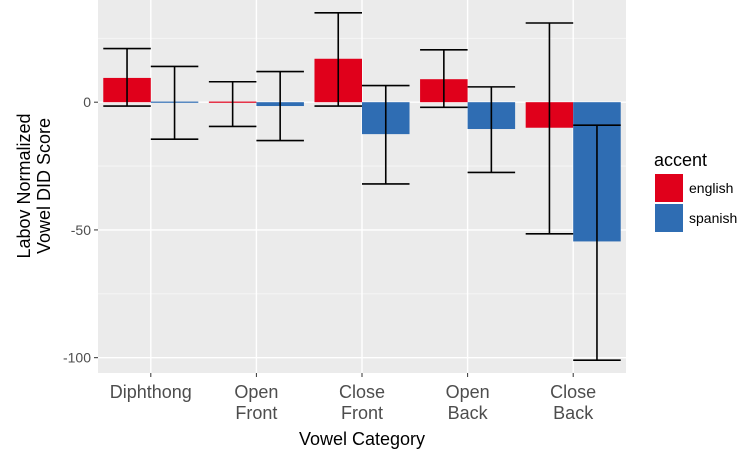  Describe the element at coordinates (713, 218) in the screenshot. I see `legend-label: spanish` at that location.